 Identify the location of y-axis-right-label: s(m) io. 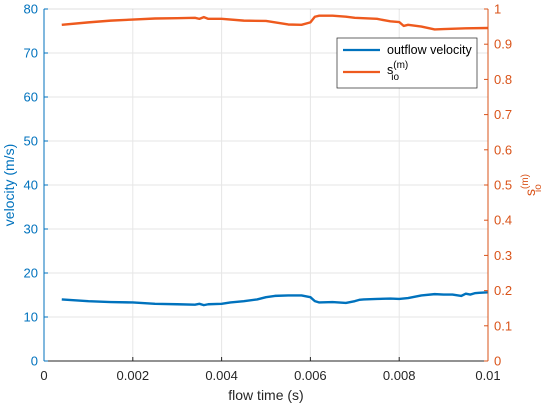
(532, 185).